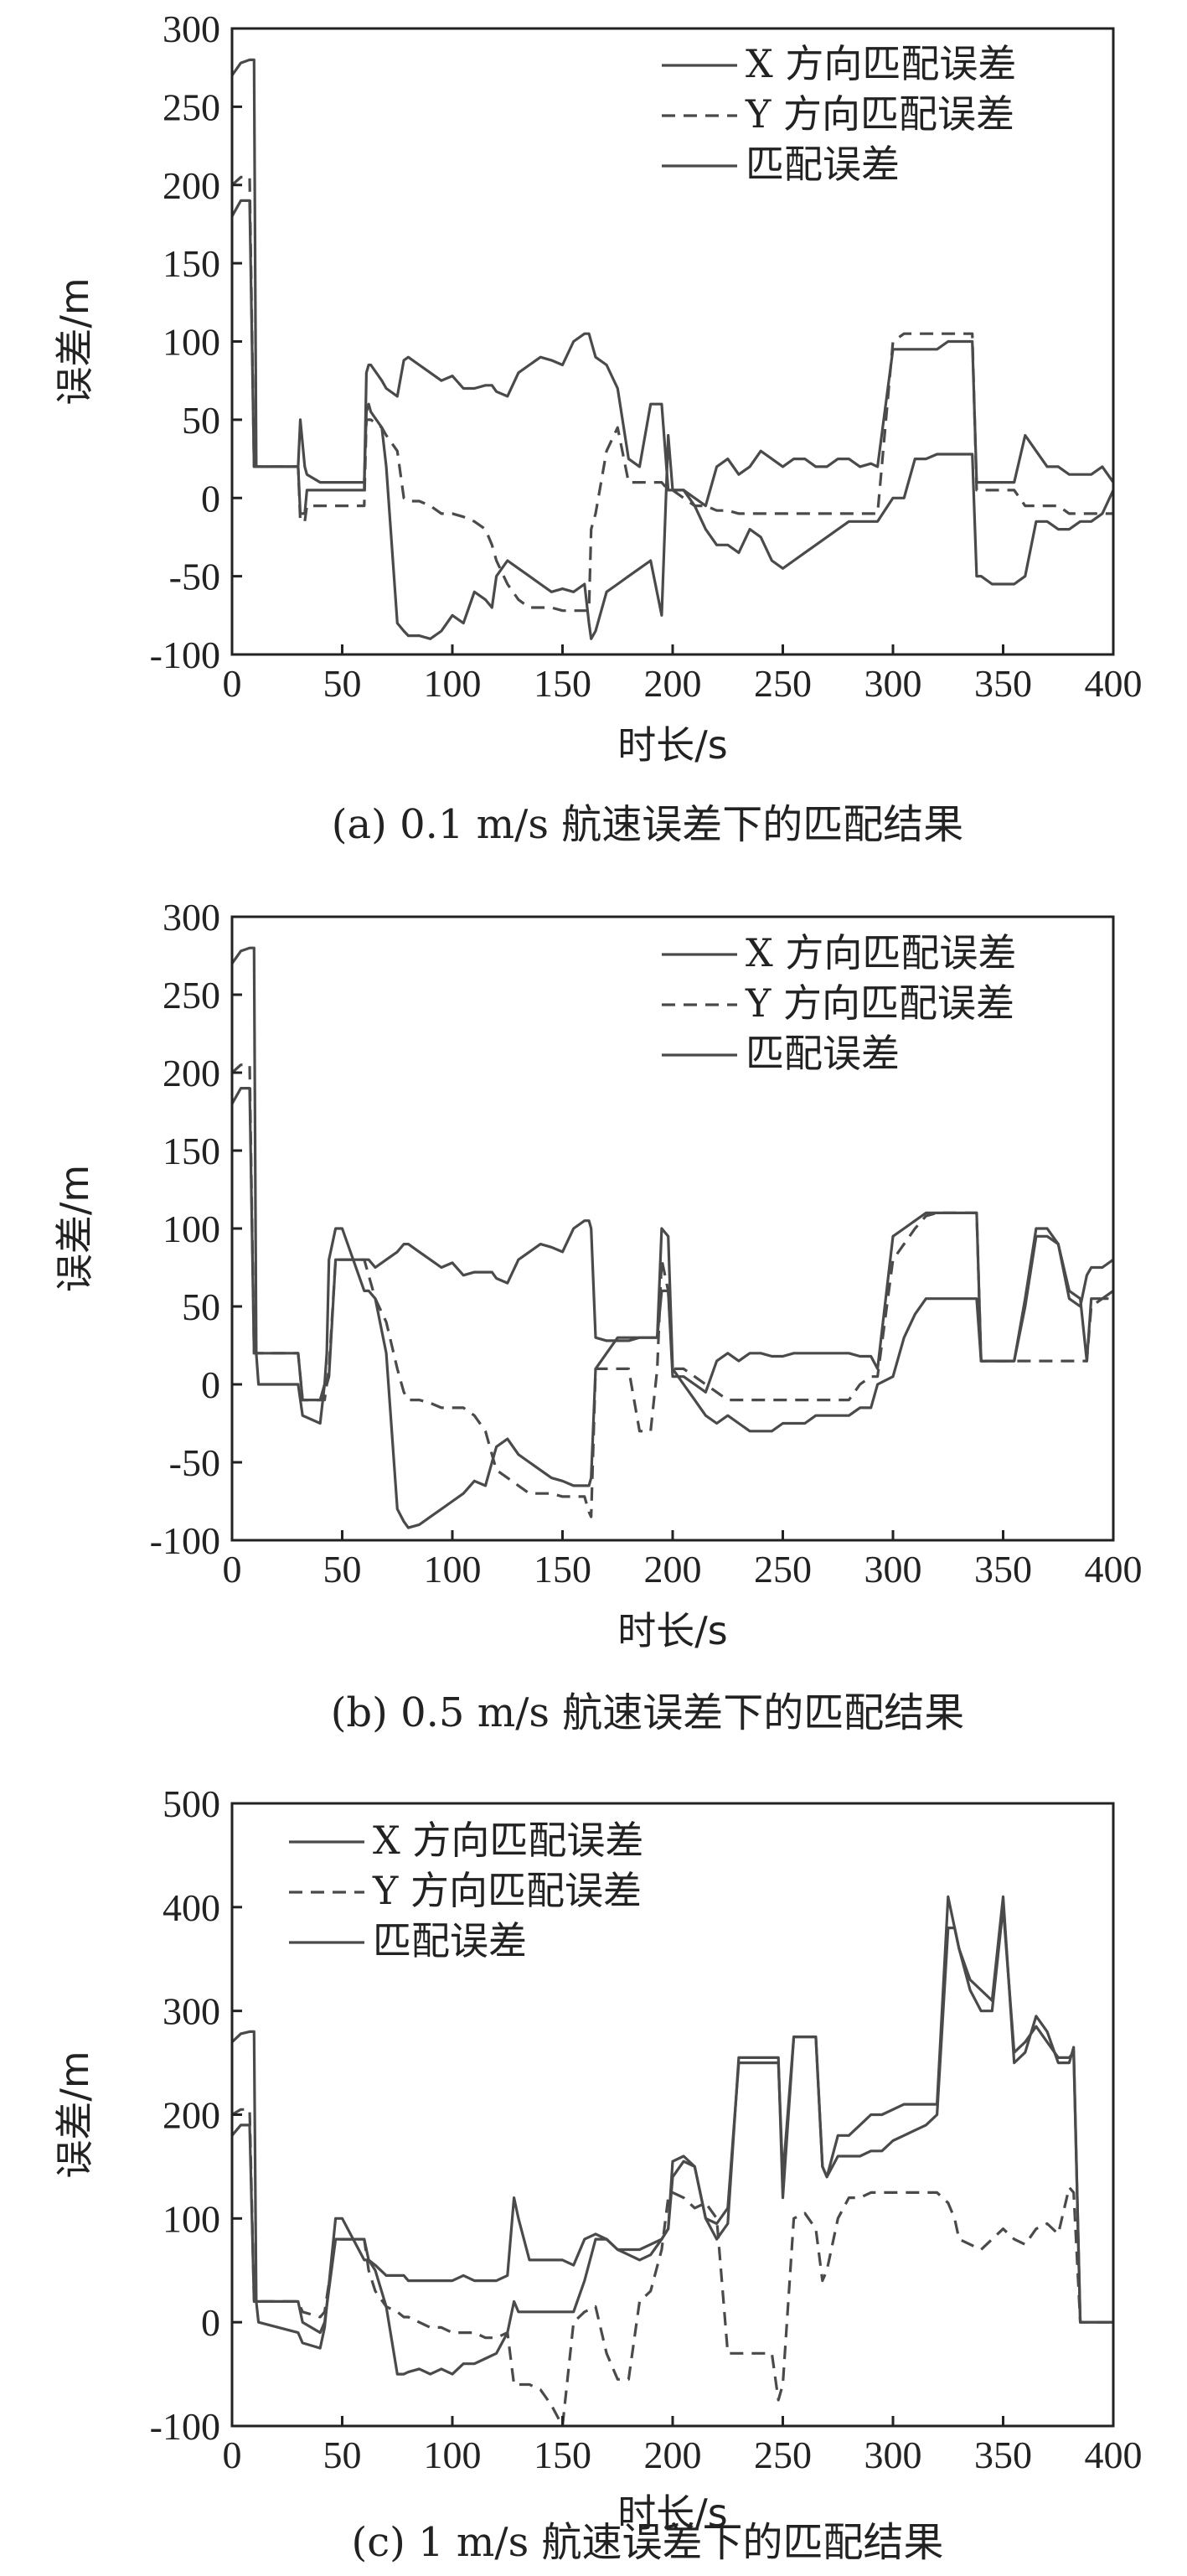 Image resolution: width=1187 pixels, height=2576 pixels. I want to click on figure-caption: (c) 1 m/s 航速误差下的匹配结果, so click(648, 2542).